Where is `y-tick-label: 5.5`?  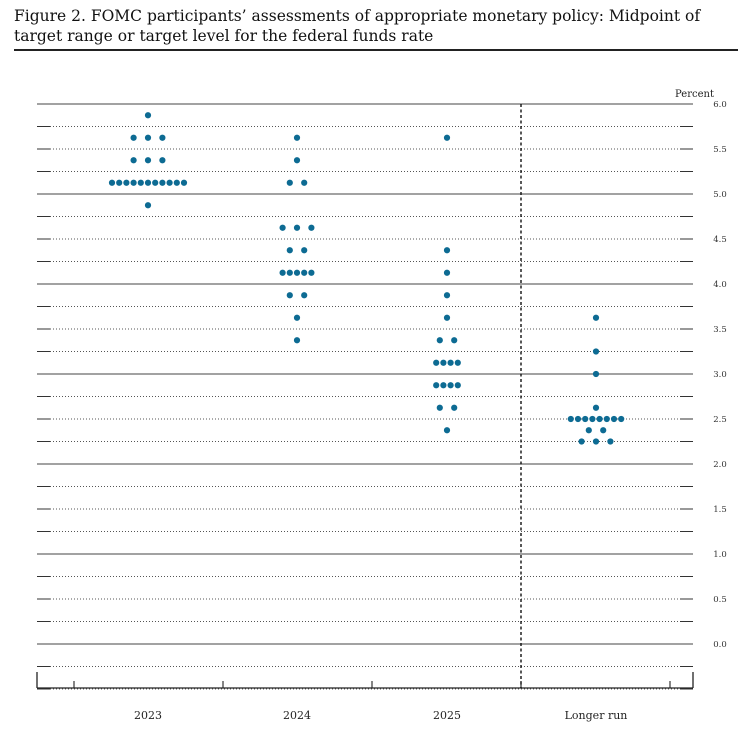
y-tick-label: 5.5 is located at coordinates (720, 150).